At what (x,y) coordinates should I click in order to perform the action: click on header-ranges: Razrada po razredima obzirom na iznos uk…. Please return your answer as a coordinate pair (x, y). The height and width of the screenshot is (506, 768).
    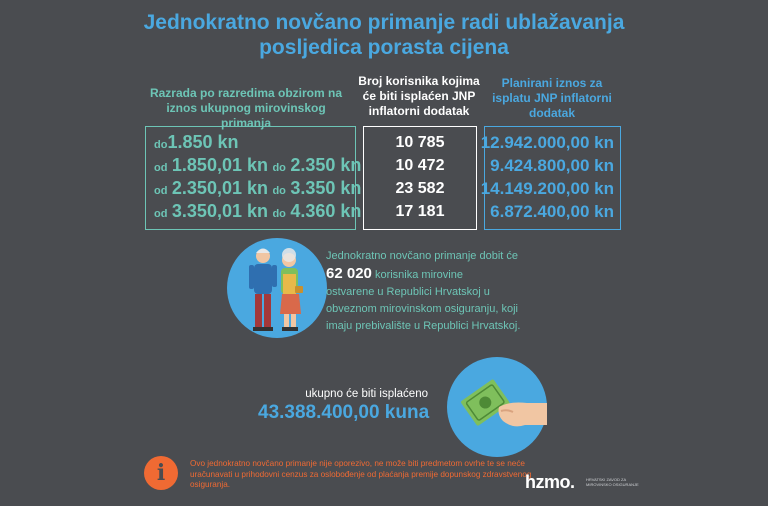
    Looking at the image, I should click on (246, 108).